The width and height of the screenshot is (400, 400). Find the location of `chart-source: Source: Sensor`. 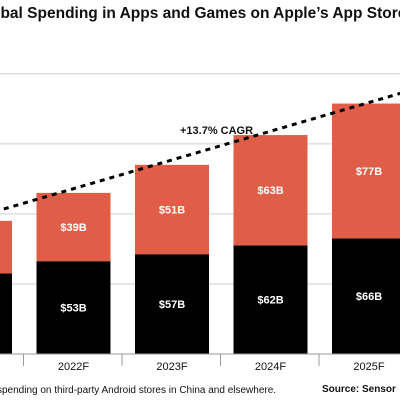

chart-source: Source: Sensor is located at coordinates (359, 389).